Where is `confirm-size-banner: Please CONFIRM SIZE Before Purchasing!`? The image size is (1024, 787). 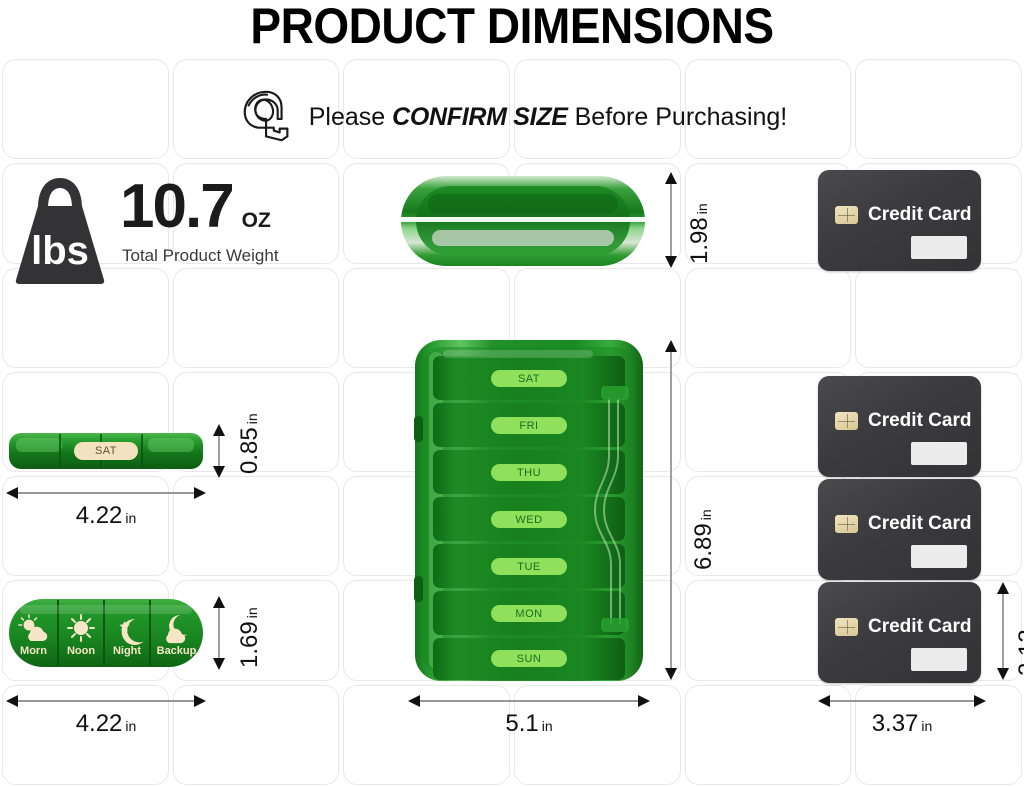 confirm-size-banner: Please CONFIRM SIZE Before Purchasing! is located at coordinates (512, 117).